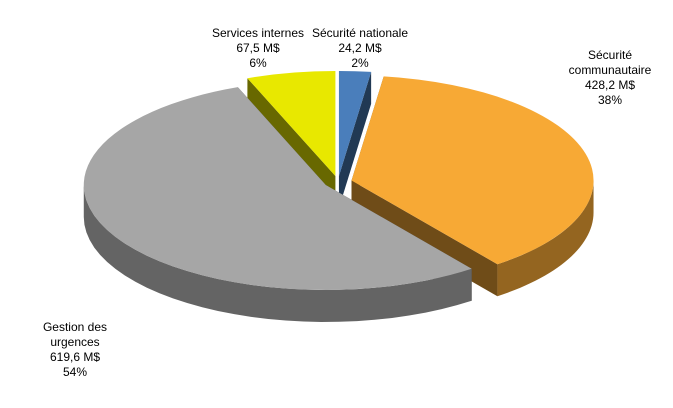 Image resolution: width=673 pixels, height=408 pixels. I want to click on category-label: Sécurité nationale, so click(360, 33).